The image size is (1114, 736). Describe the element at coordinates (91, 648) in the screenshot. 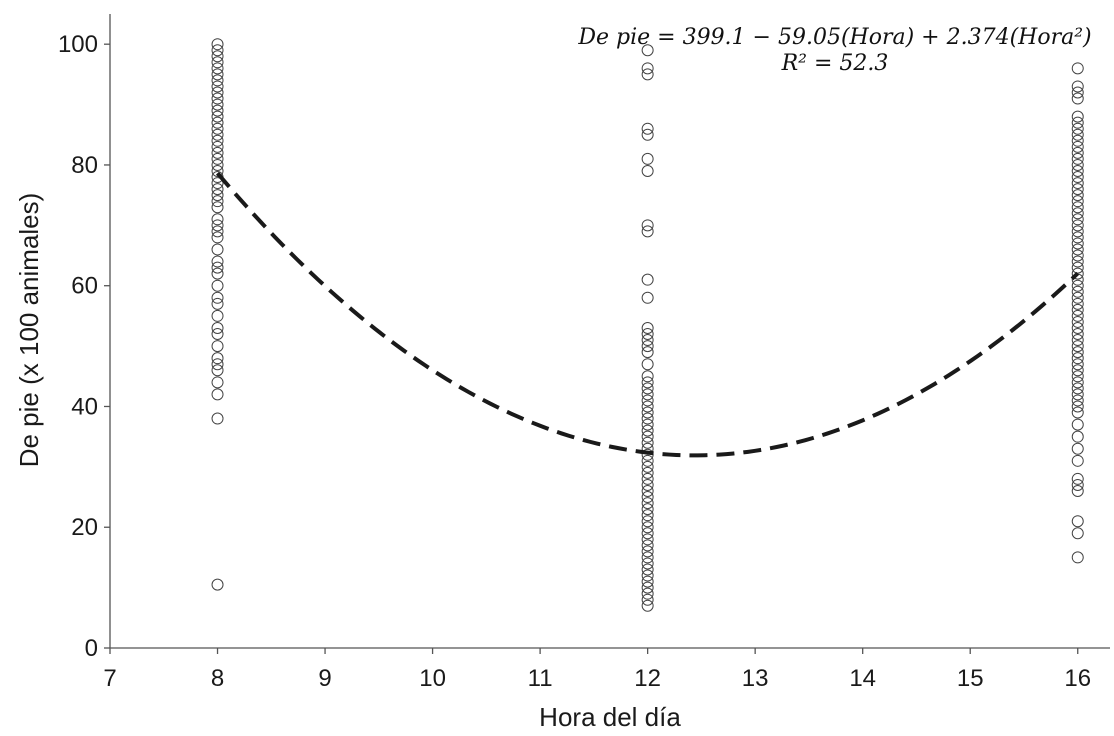

I see `y-tick-label: 0` at that location.